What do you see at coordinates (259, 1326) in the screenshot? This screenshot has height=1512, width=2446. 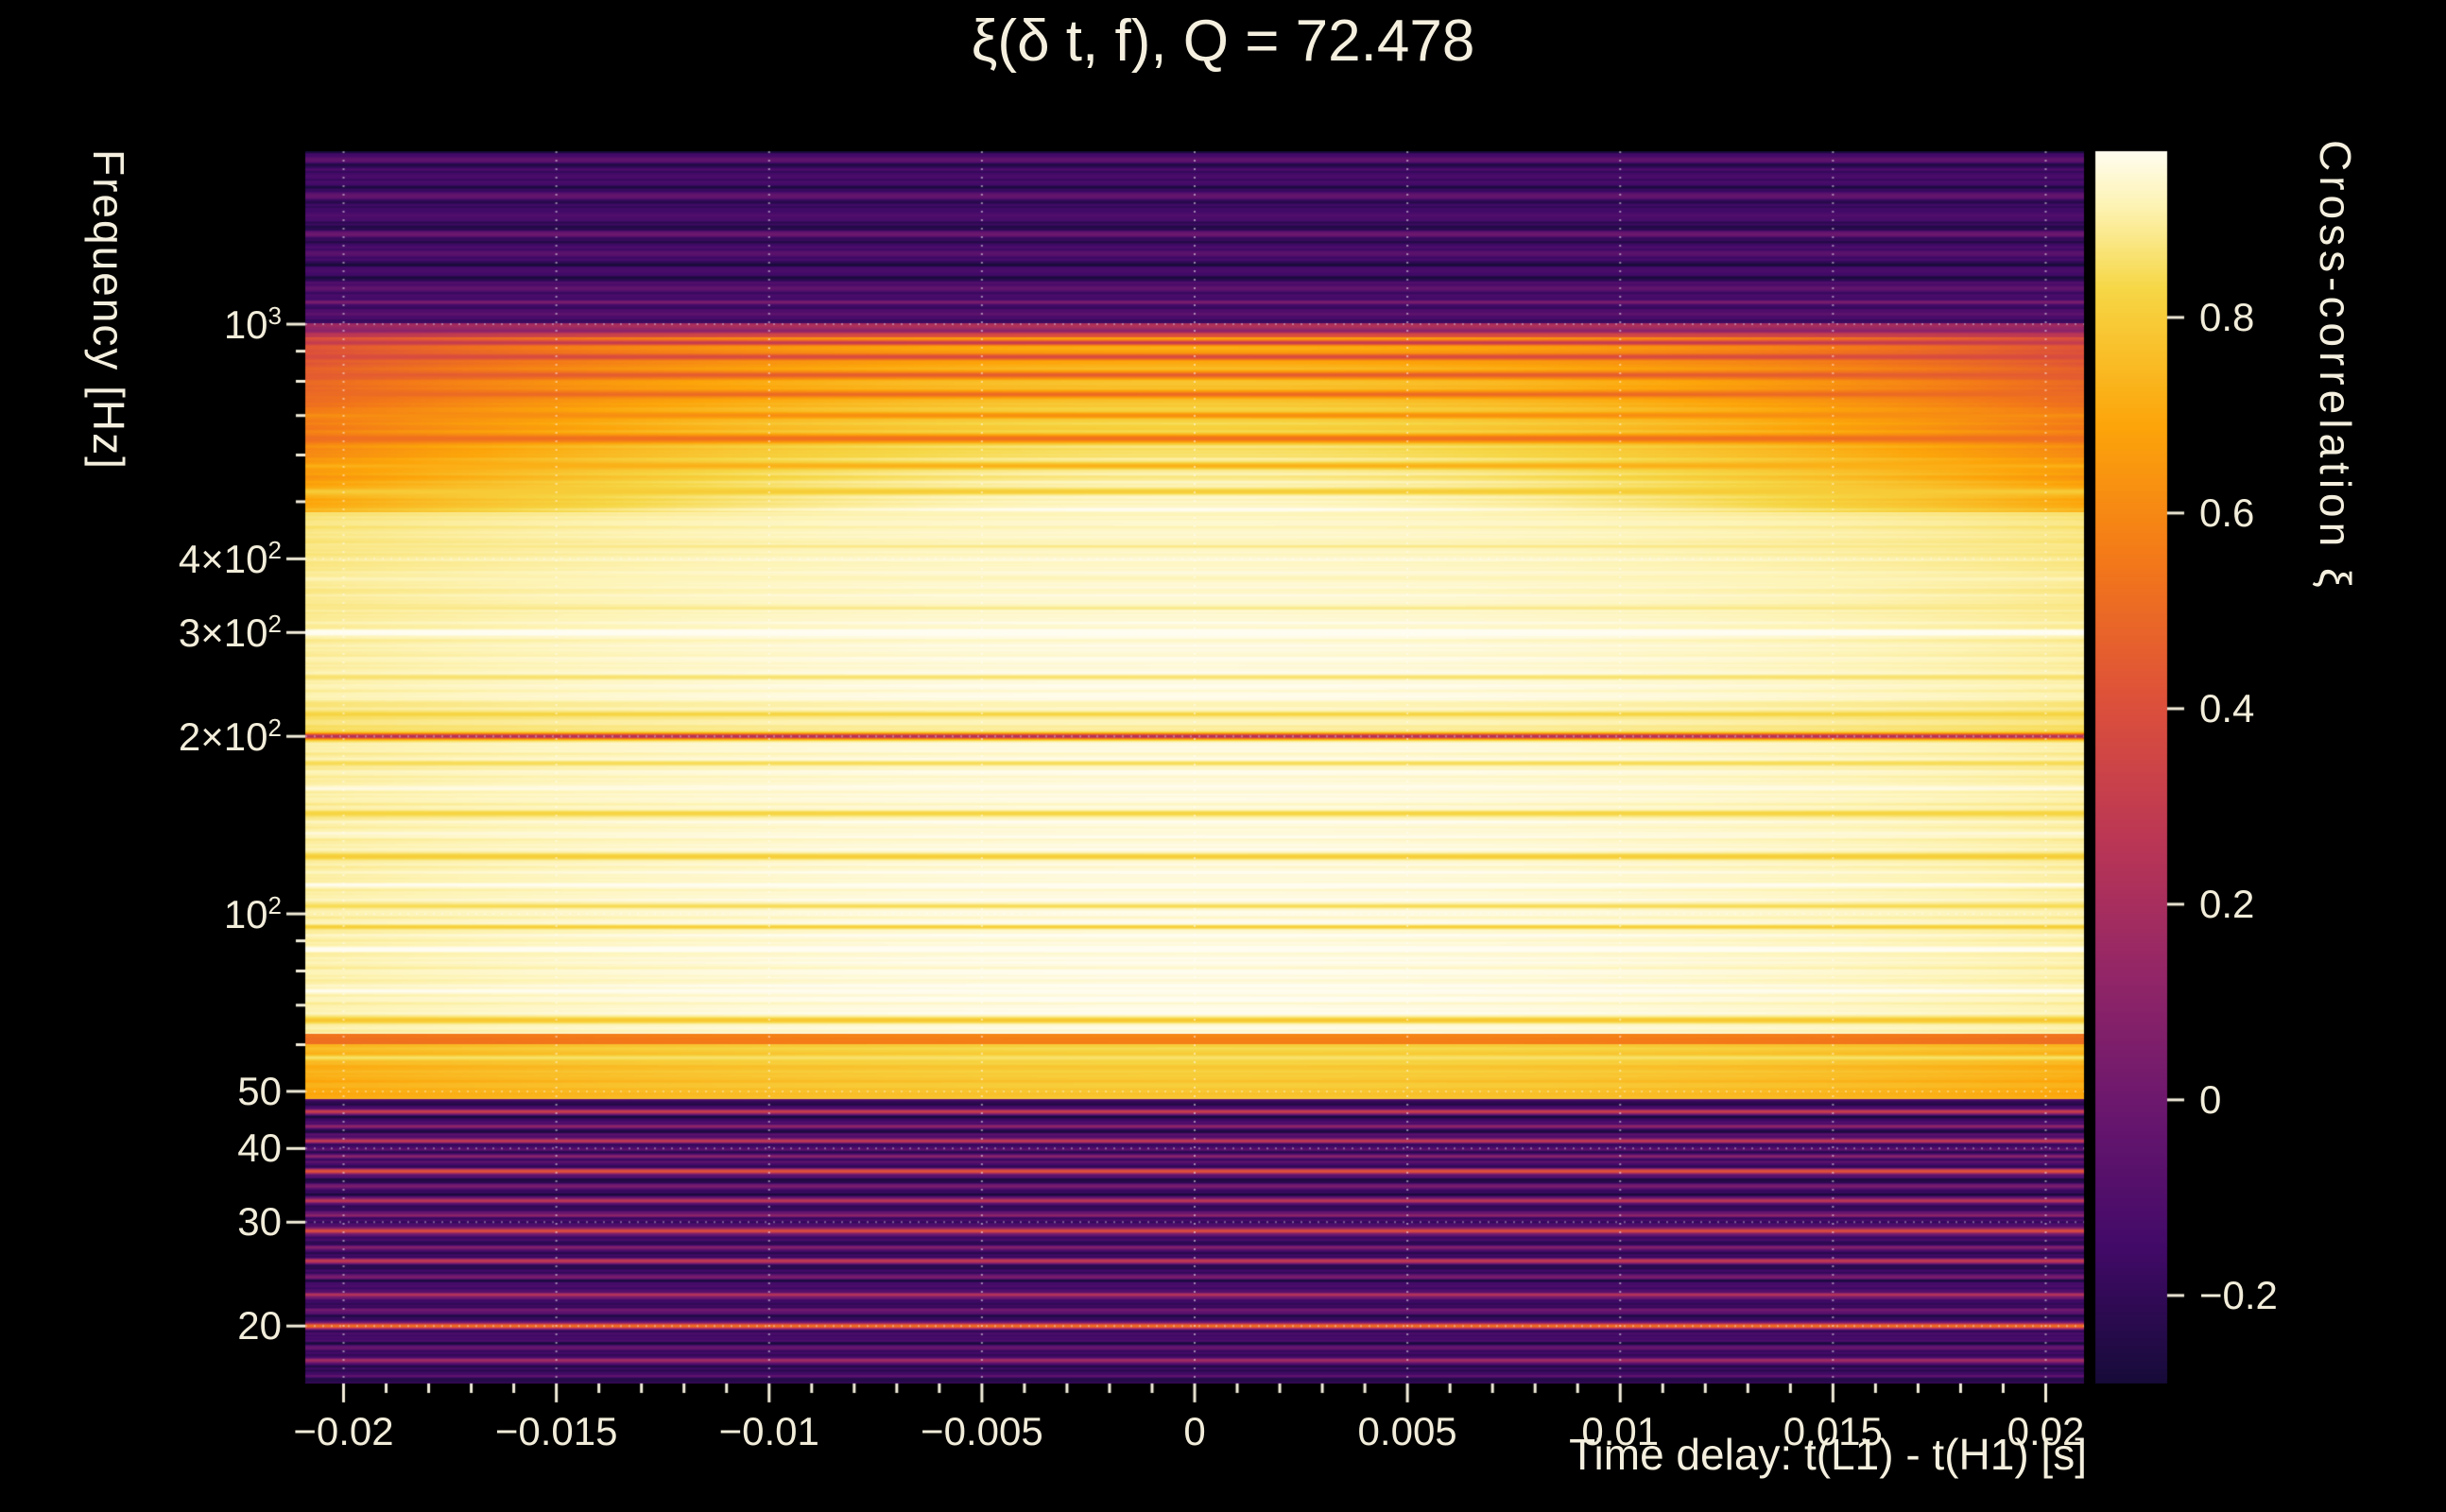 I see `y-tick-label: 20` at bounding box center [259, 1326].